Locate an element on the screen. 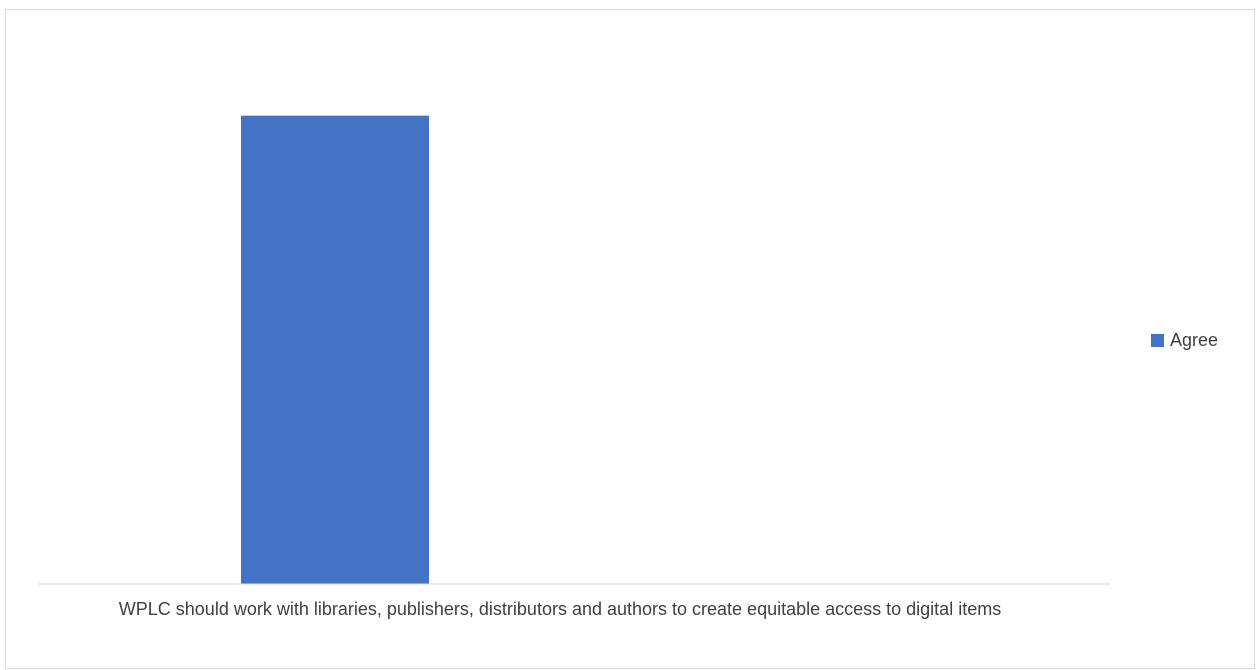 Image resolution: width=1257 pixels, height=670 pixels. legend: Agree is located at coordinates (1184, 340).